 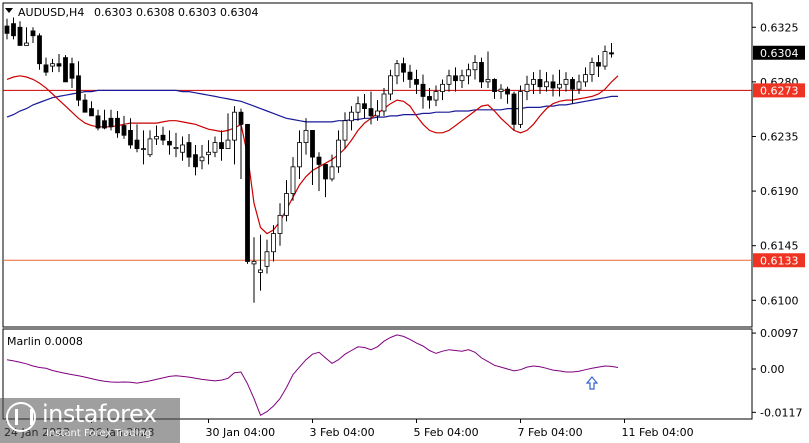 What do you see at coordinates (176, 12) in the screenshot?
I see `ohlc-label: 0.6303 0.6308 0.6303 0.6304` at bounding box center [176, 12].